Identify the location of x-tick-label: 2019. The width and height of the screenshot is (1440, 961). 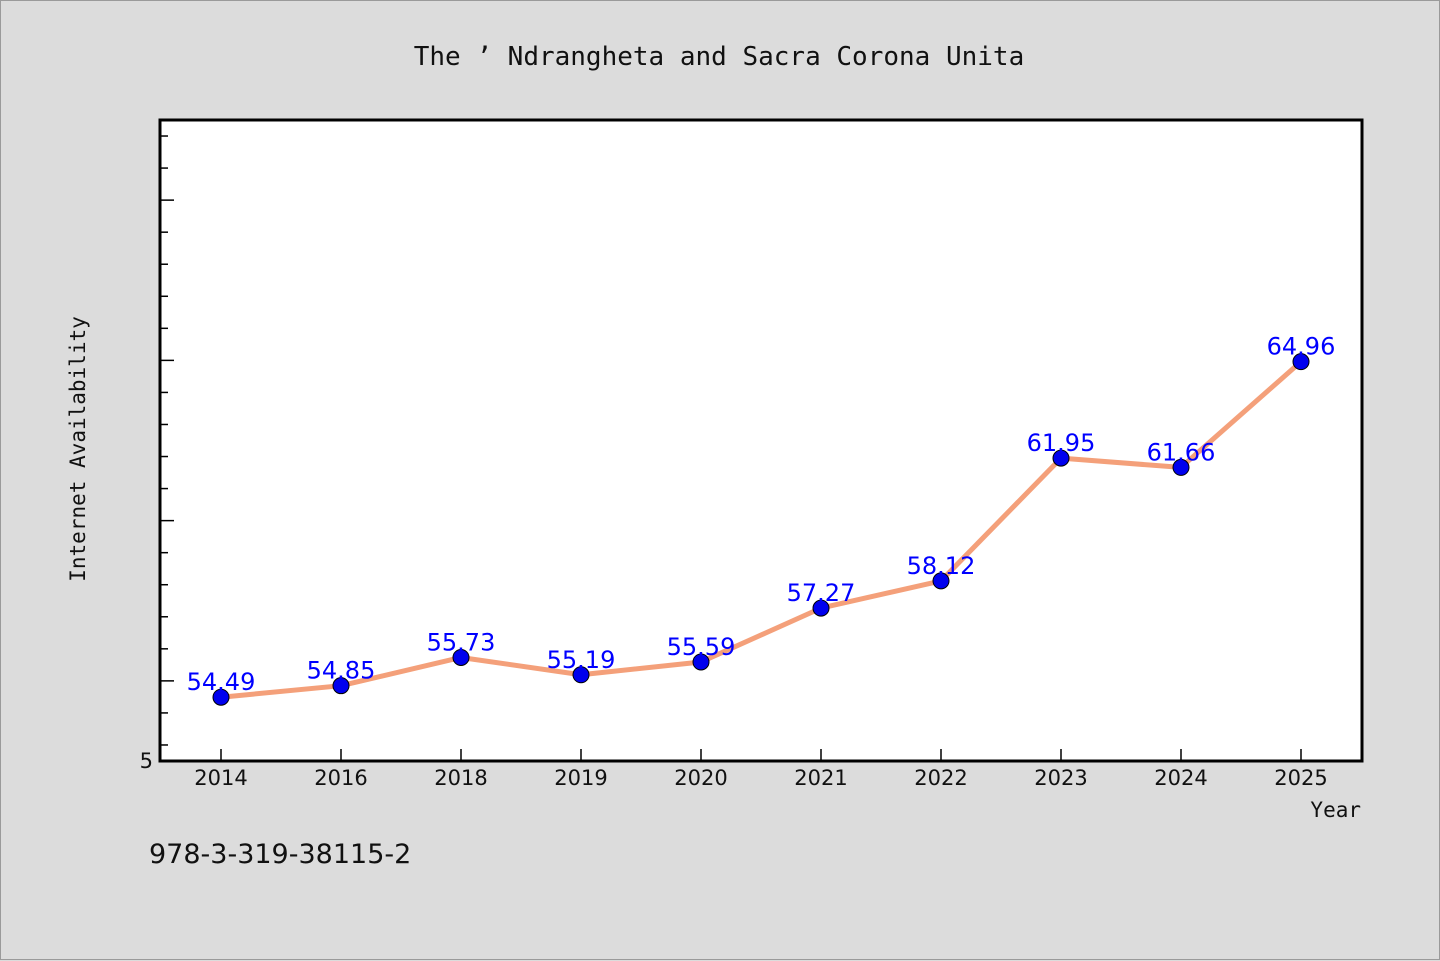
(580, 778).